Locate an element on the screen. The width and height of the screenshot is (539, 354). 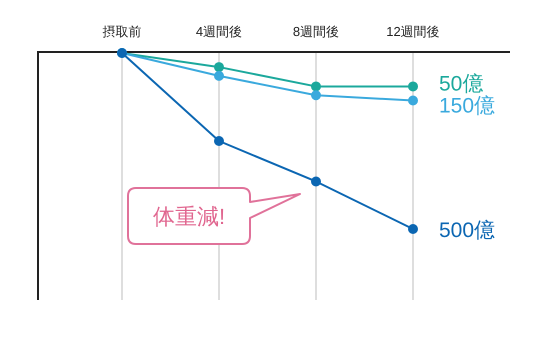
x-tick-label: 4週間後 is located at coordinates (219, 31).